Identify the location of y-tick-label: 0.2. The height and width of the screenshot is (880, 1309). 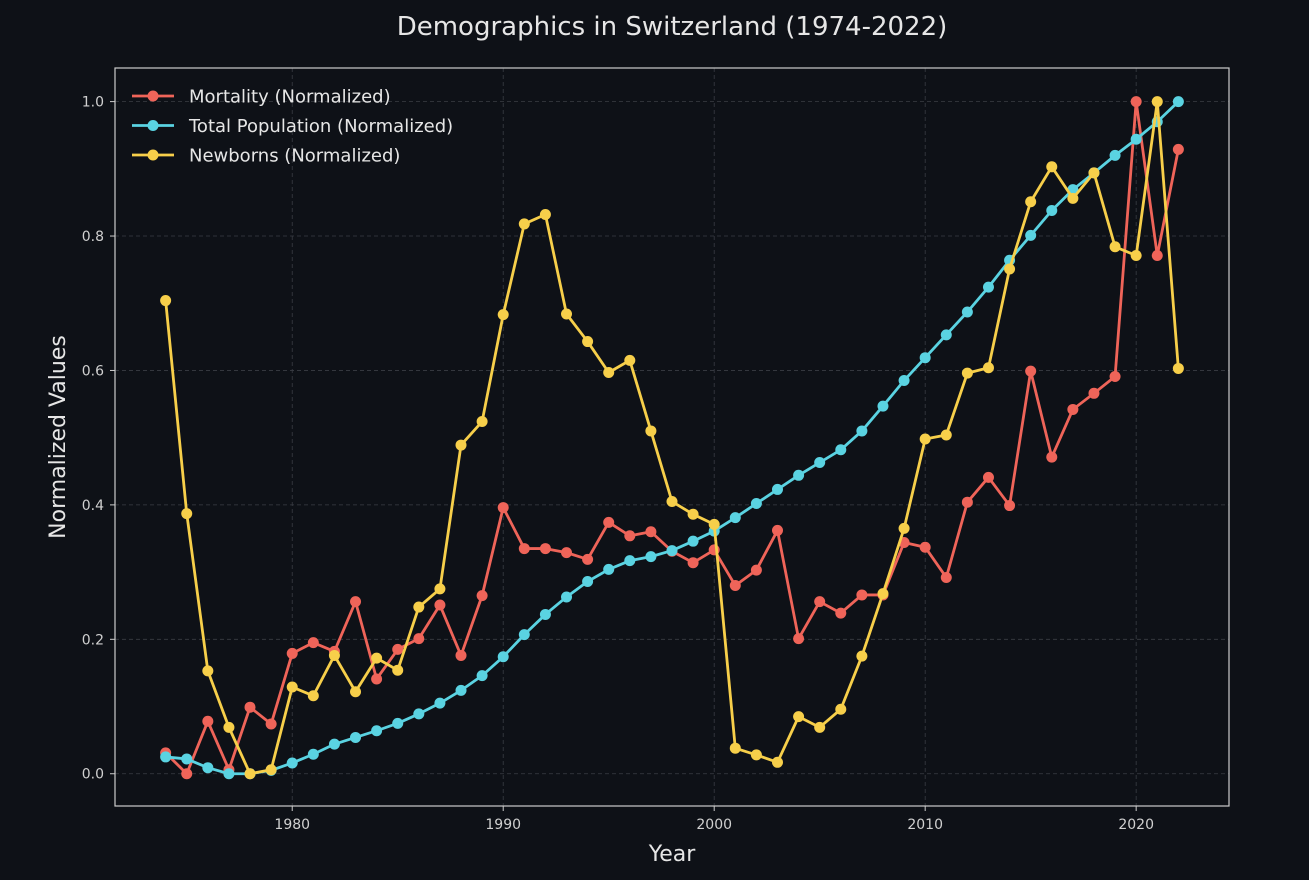
(93, 640).